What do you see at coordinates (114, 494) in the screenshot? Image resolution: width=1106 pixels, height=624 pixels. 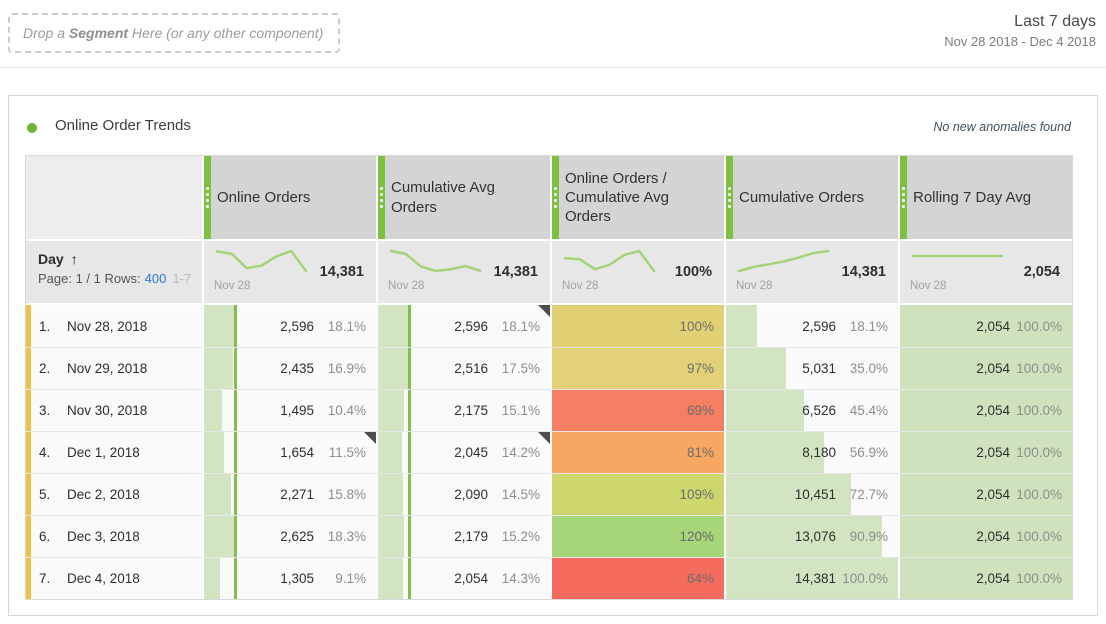 I see `row-header: 5. Dec 2, 2018` at bounding box center [114, 494].